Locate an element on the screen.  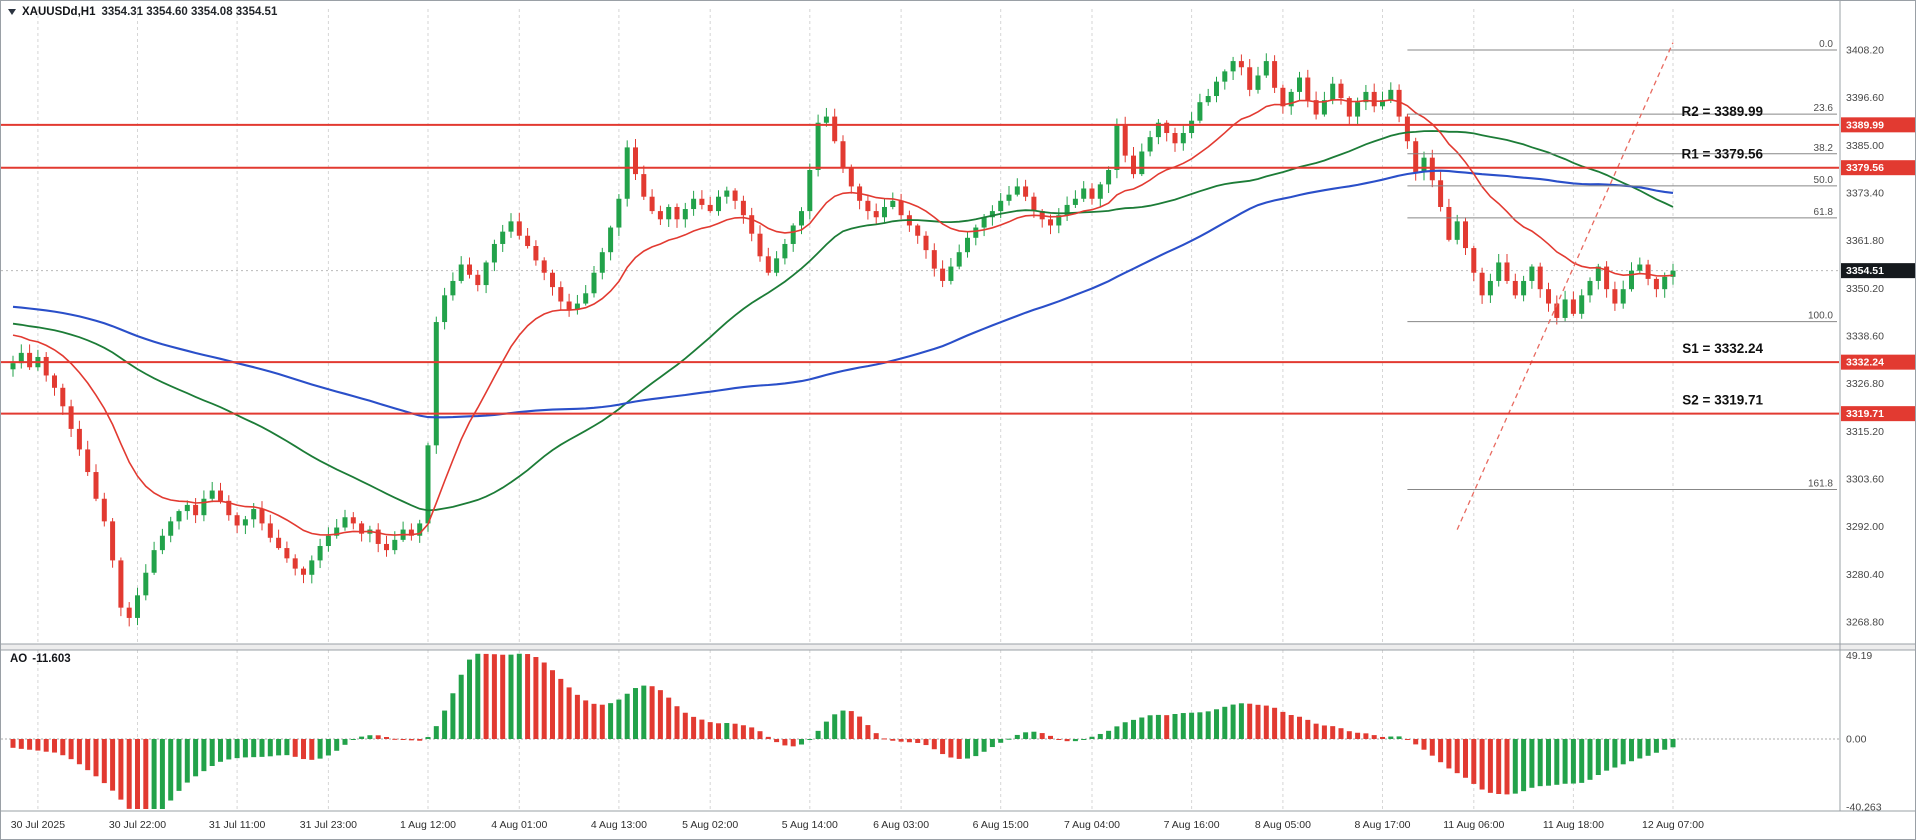
price-tick: 3373.40 is located at coordinates (1865, 194).